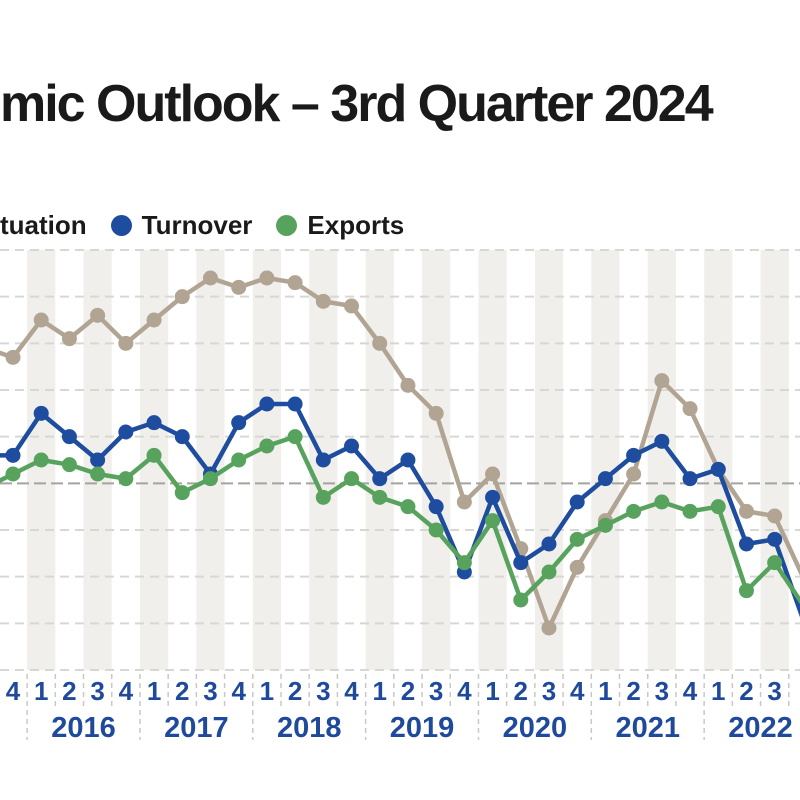  What do you see at coordinates (408, 707) in the screenshot?
I see `axis-separators` at bounding box center [408, 707].